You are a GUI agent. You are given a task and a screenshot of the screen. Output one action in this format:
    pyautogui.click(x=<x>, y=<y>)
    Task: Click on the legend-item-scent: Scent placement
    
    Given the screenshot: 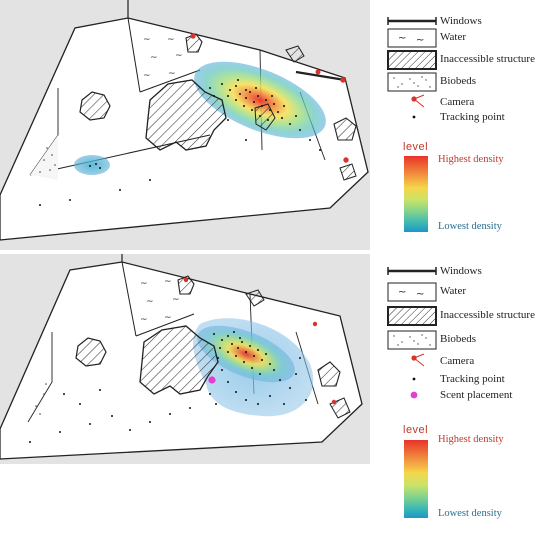 What is the action you would take?
    pyautogui.click(x=460, y=397)
    